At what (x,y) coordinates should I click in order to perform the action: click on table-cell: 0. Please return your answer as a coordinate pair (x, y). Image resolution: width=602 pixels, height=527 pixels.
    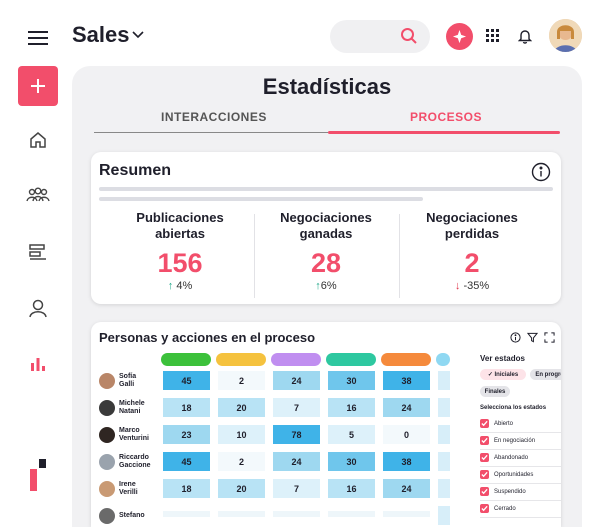
    Looking at the image, I should click on (406, 434).